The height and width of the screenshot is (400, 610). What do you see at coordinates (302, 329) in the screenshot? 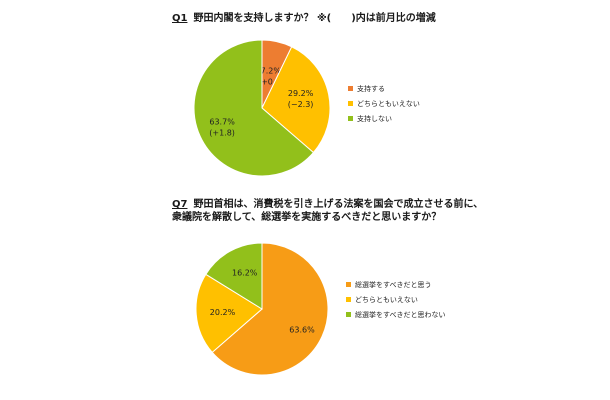
I see `pie2-slice-0-value-label: 63.6%` at bounding box center [302, 329].